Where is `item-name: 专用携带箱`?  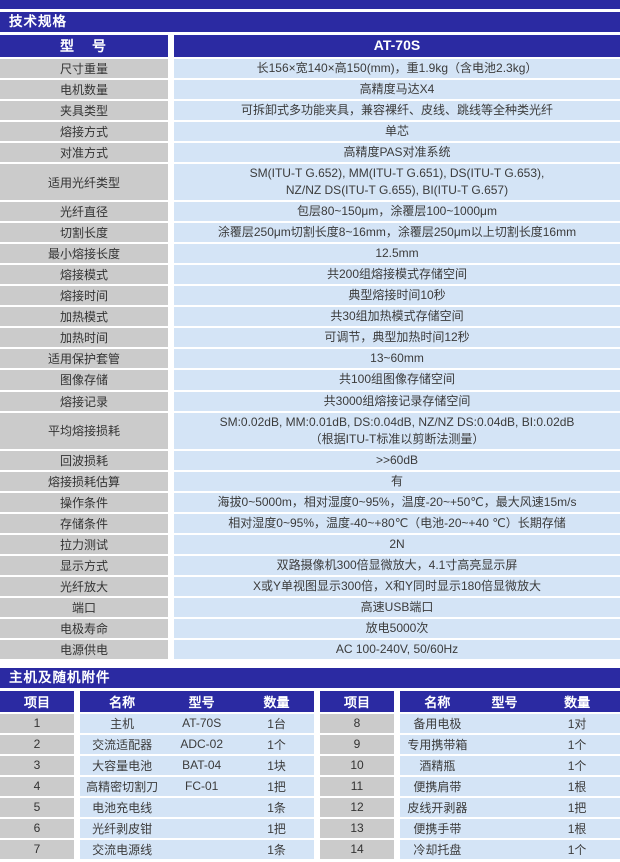
item-name: 专用携带箱 is located at coordinates (437, 744).